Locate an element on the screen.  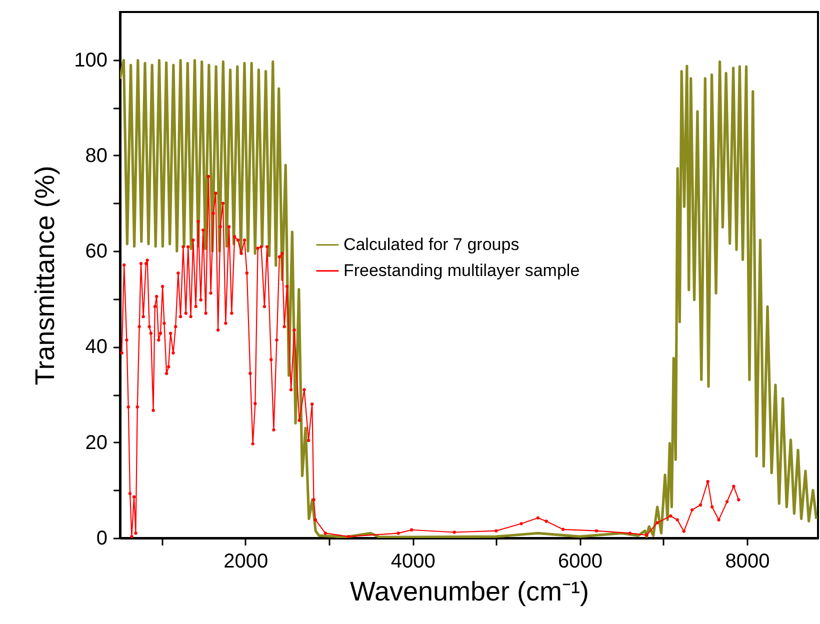
x-tick-label: 2000 is located at coordinates (246, 561).